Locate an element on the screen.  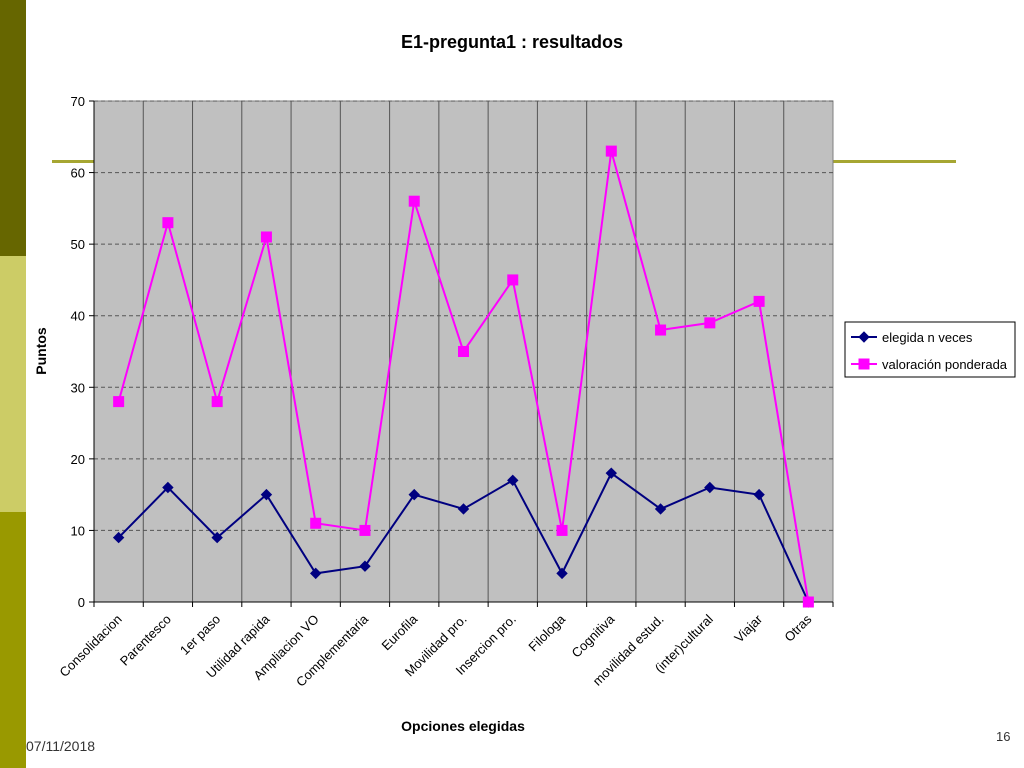
y-axis-label: Puntos is located at coordinates (41, 351).